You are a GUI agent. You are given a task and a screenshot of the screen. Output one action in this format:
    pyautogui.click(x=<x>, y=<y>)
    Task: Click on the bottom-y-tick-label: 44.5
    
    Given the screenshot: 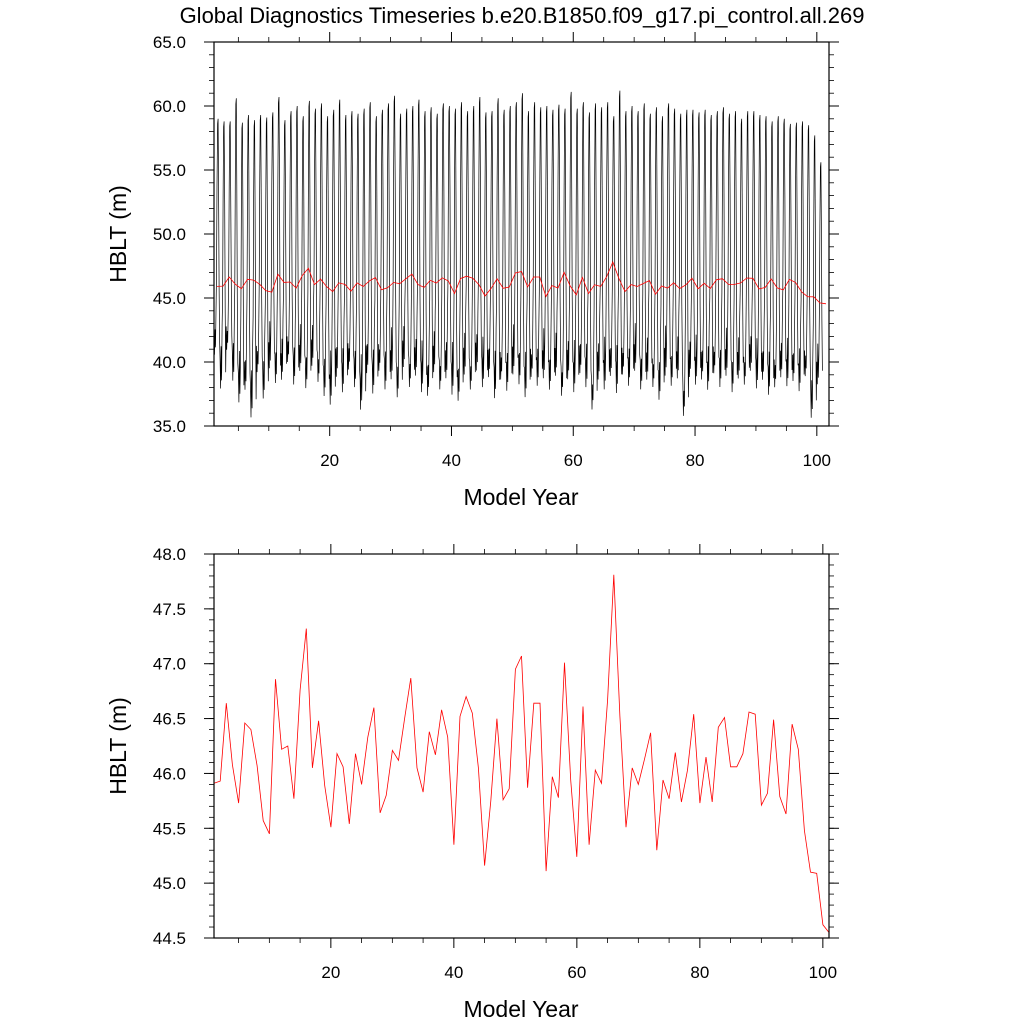 What is the action you would take?
    pyautogui.click(x=169, y=938)
    